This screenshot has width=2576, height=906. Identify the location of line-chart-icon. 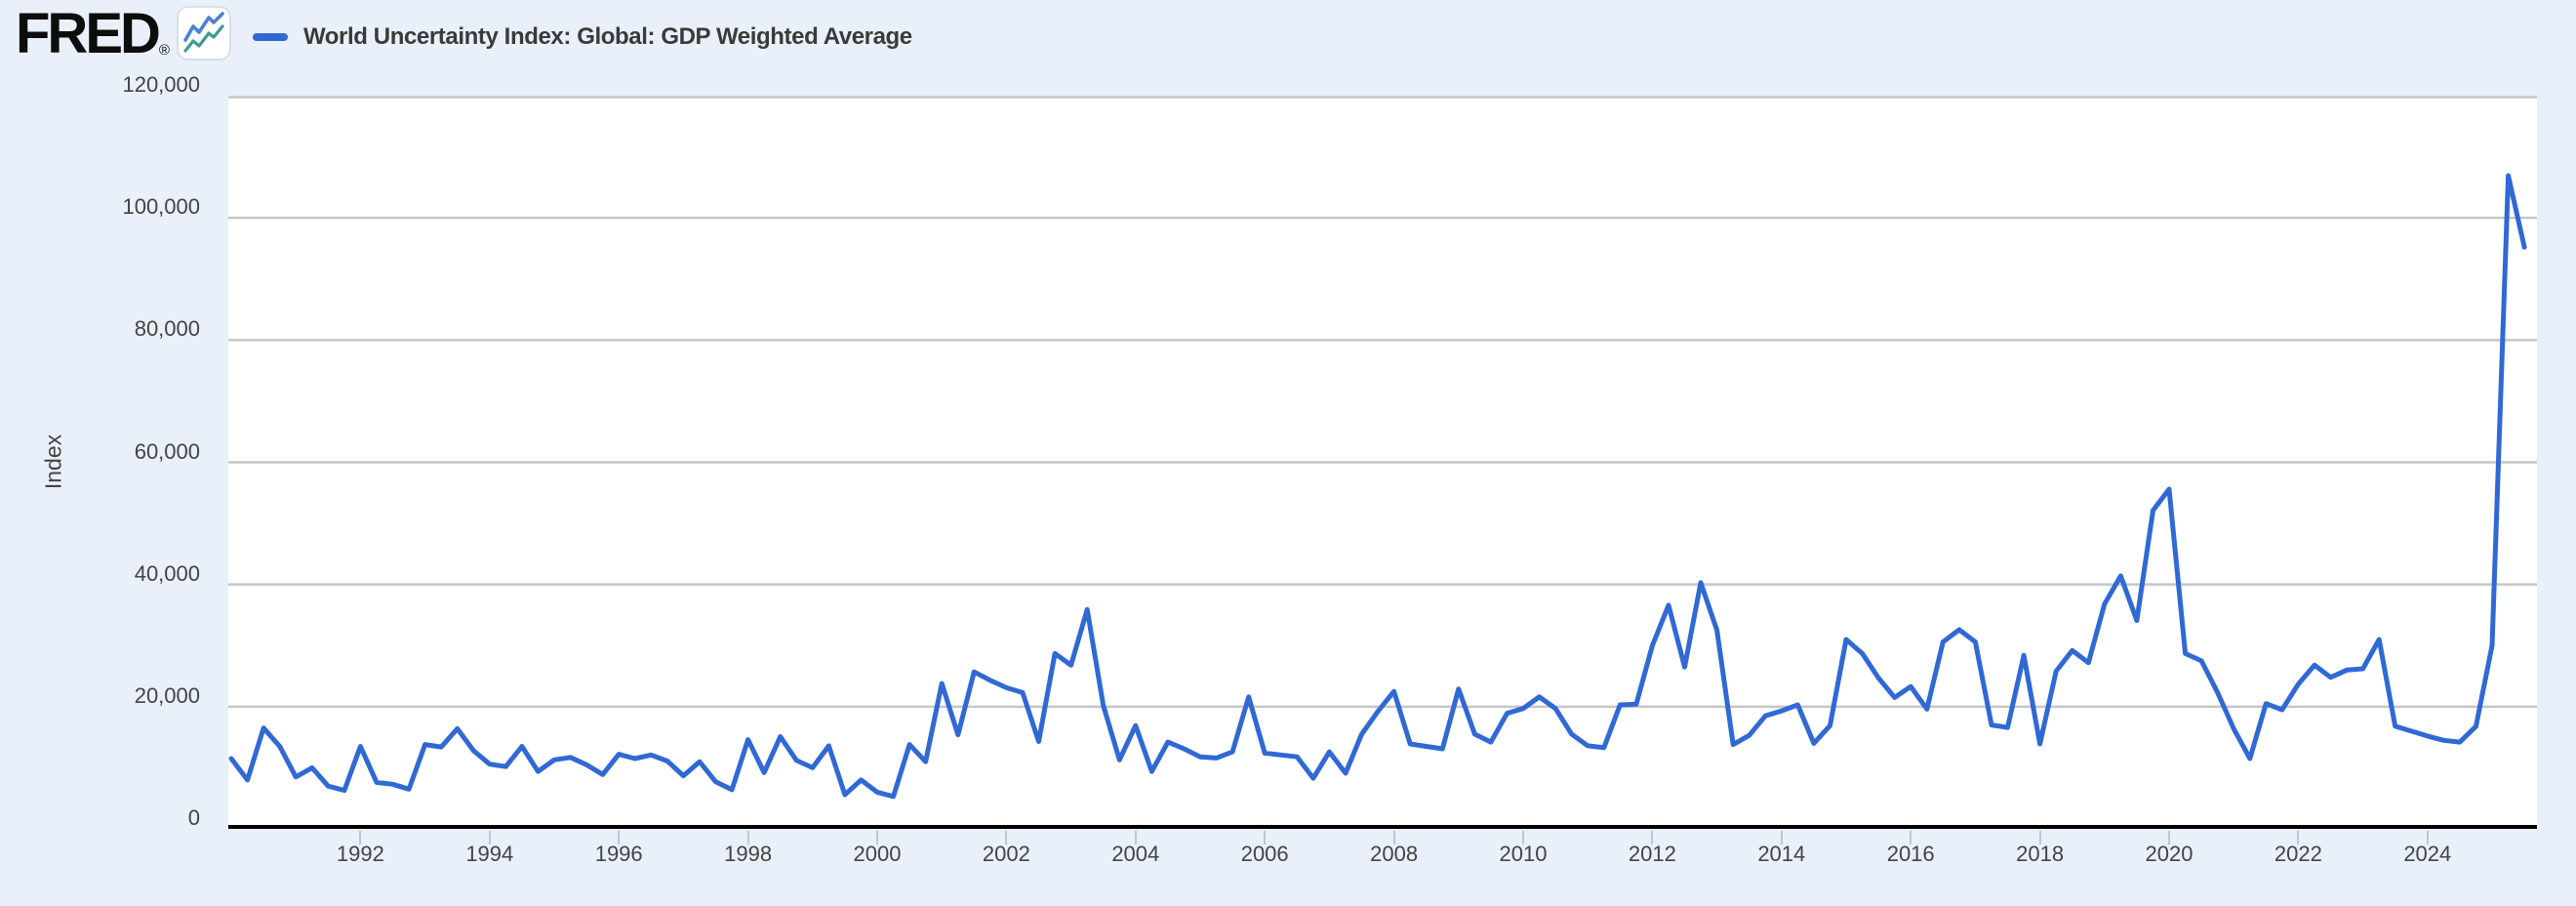
(203, 32).